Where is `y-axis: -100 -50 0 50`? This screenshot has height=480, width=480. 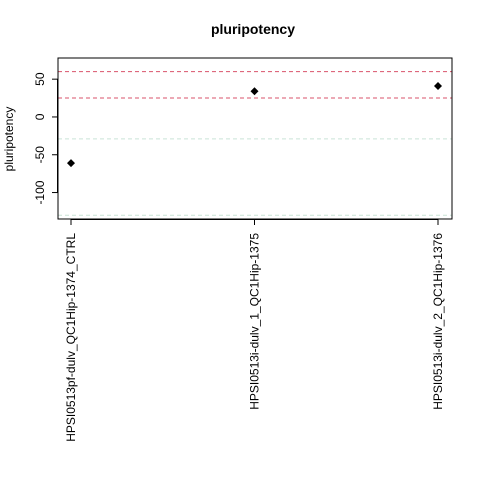
y-axis: -100 -50 0 50 is located at coordinates (45, 138).